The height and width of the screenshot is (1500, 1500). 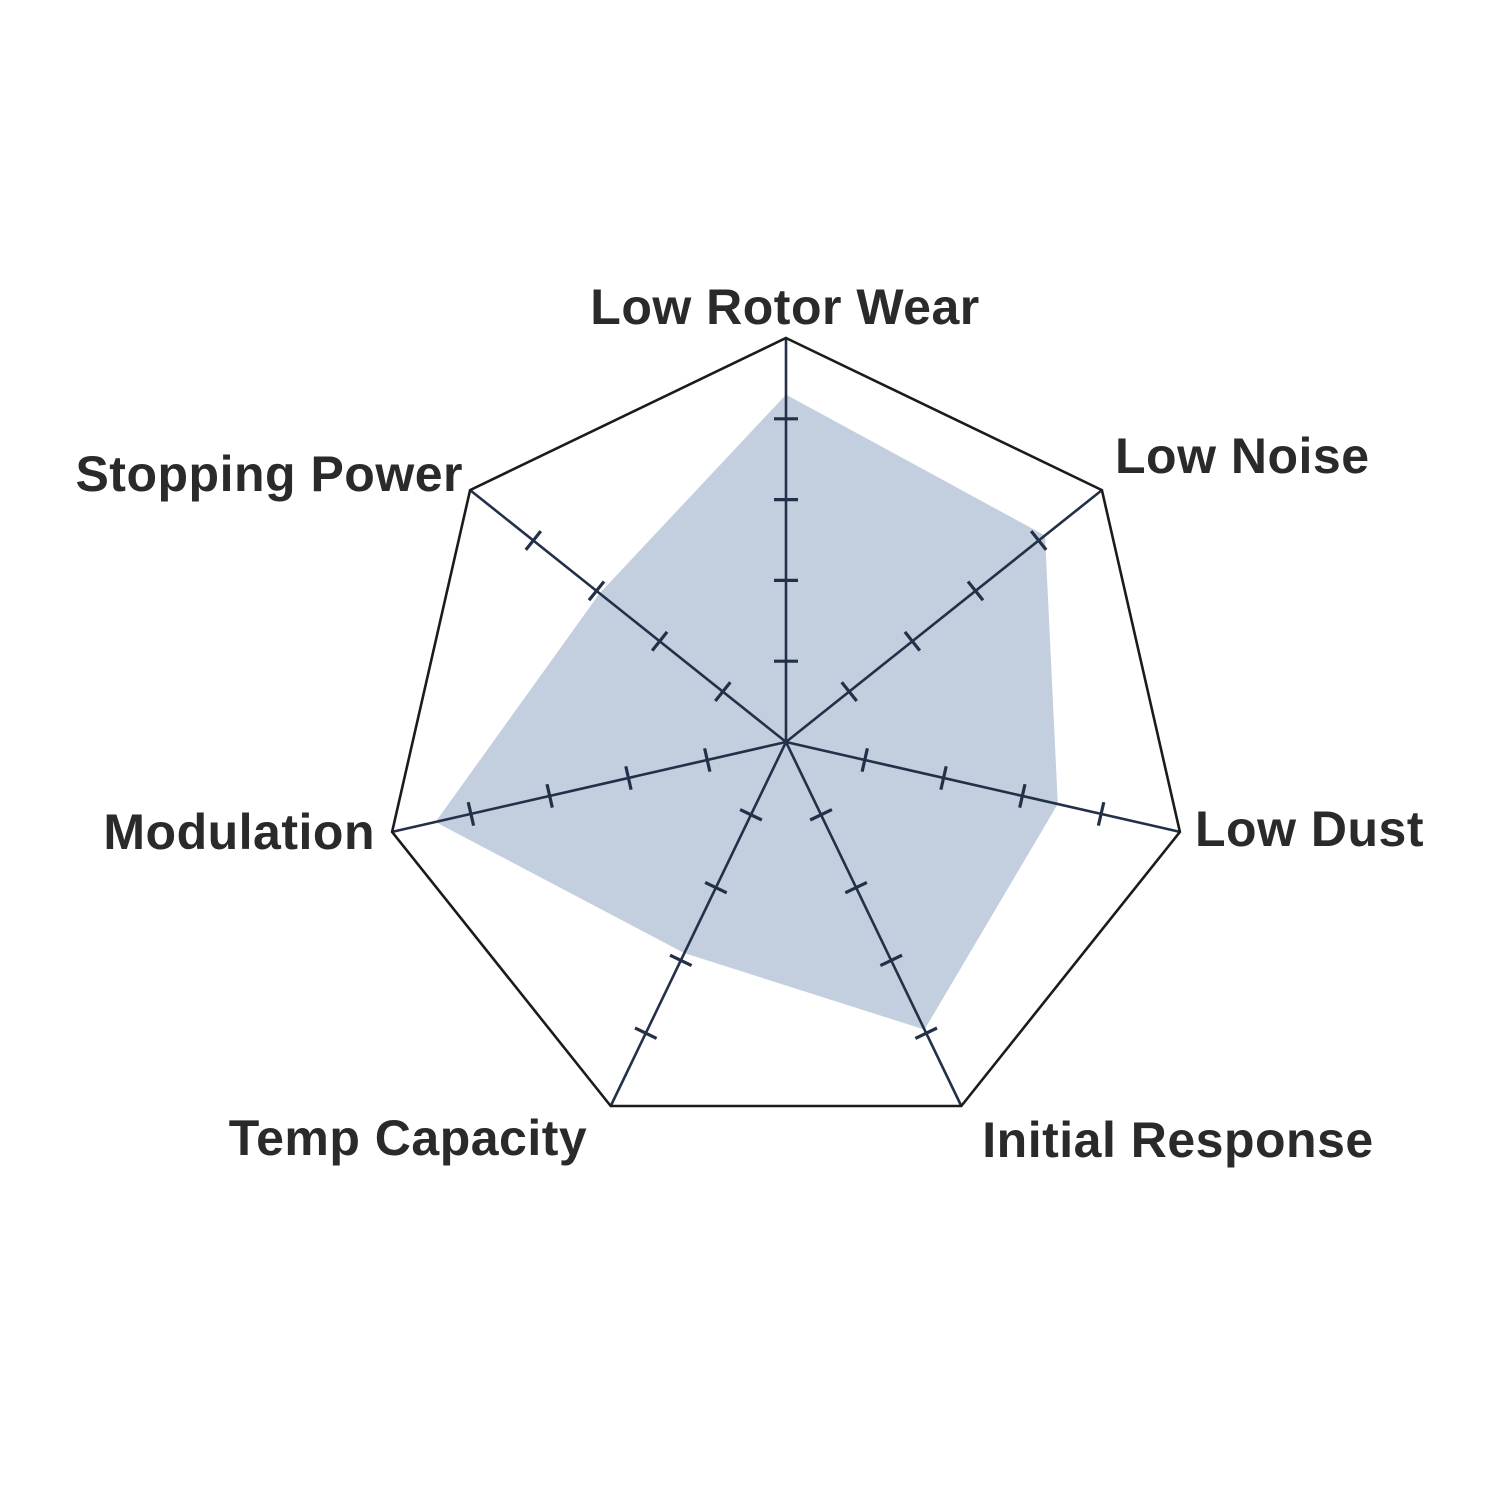 What do you see at coordinates (1242, 456) in the screenshot?
I see `axis-label-low-noise: Low Noise` at bounding box center [1242, 456].